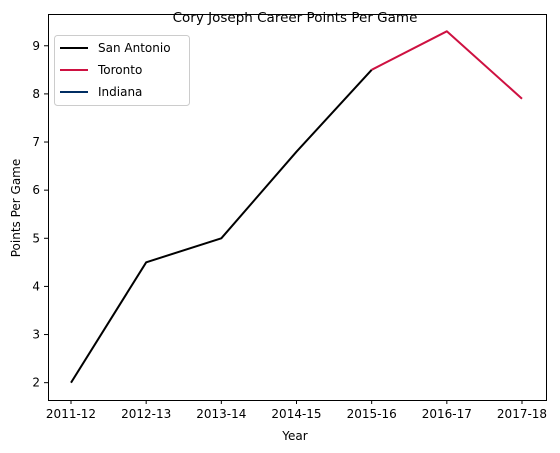 This screenshot has height=453, width=560. Describe the element at coordinates (447, 65) in the screenshot. I see `series-line-toronto` at that location.